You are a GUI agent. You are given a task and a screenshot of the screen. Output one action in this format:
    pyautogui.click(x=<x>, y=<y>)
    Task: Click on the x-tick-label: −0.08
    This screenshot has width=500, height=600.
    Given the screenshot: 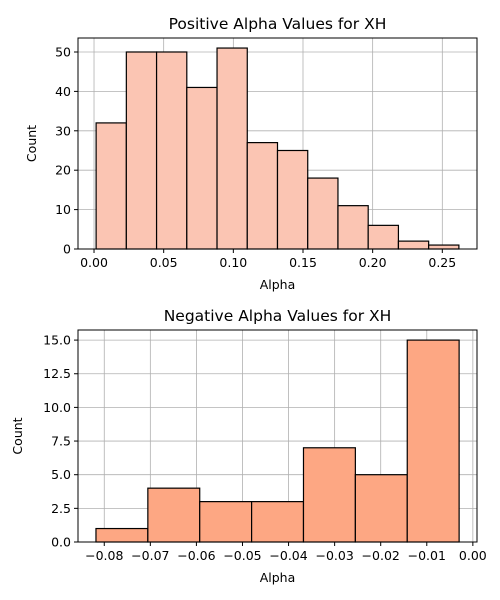 What is the action you would take?
    pyautogui.click(x=104, y=555)
    